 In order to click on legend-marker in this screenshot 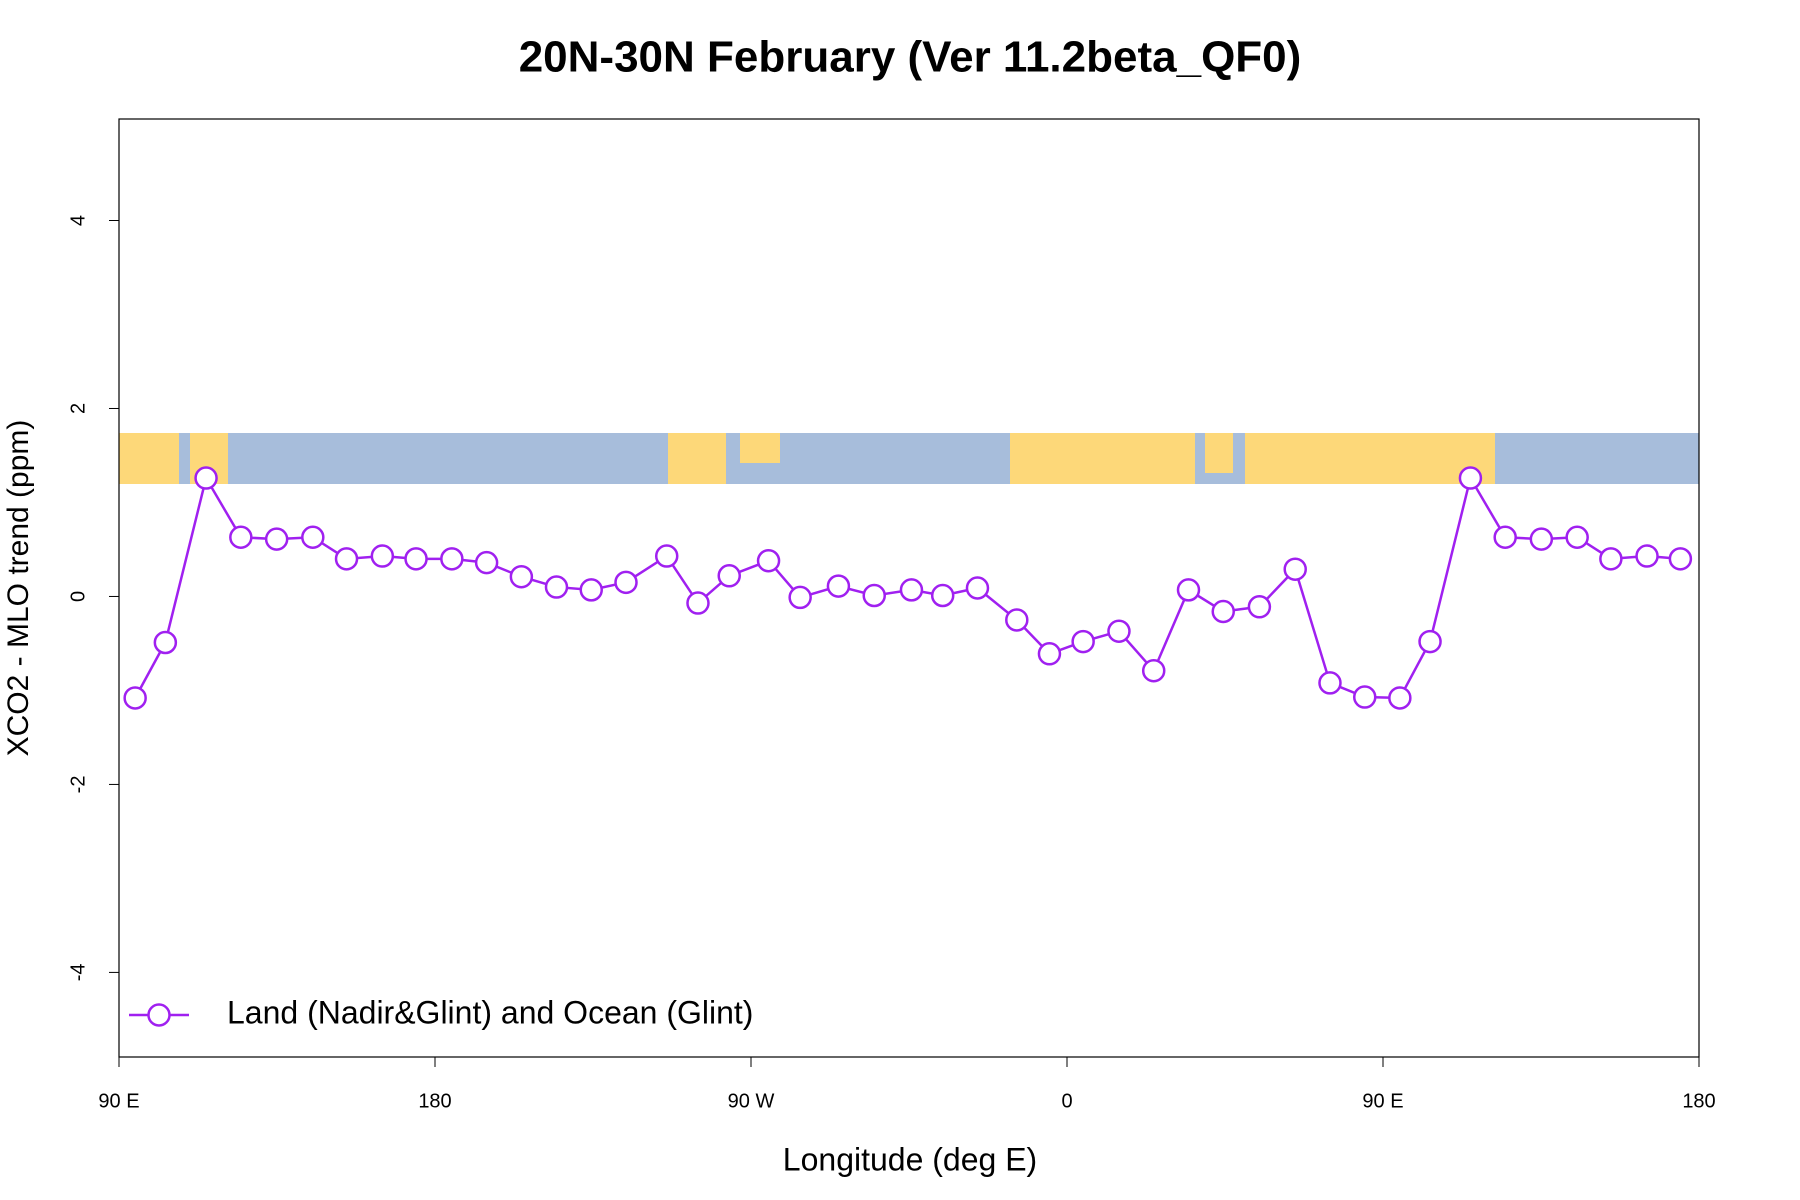, I will do `click(159, 1015)`.